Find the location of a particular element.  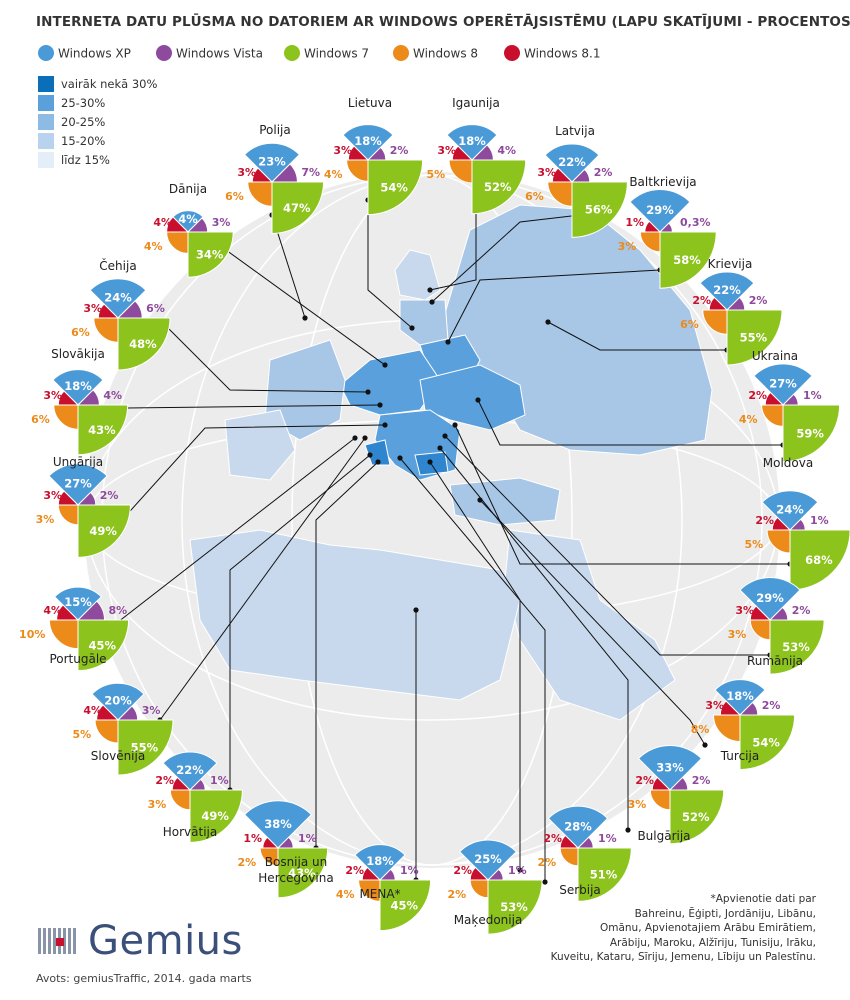

map-legend-label: līdz 15% is located at coordinates (85, 160).